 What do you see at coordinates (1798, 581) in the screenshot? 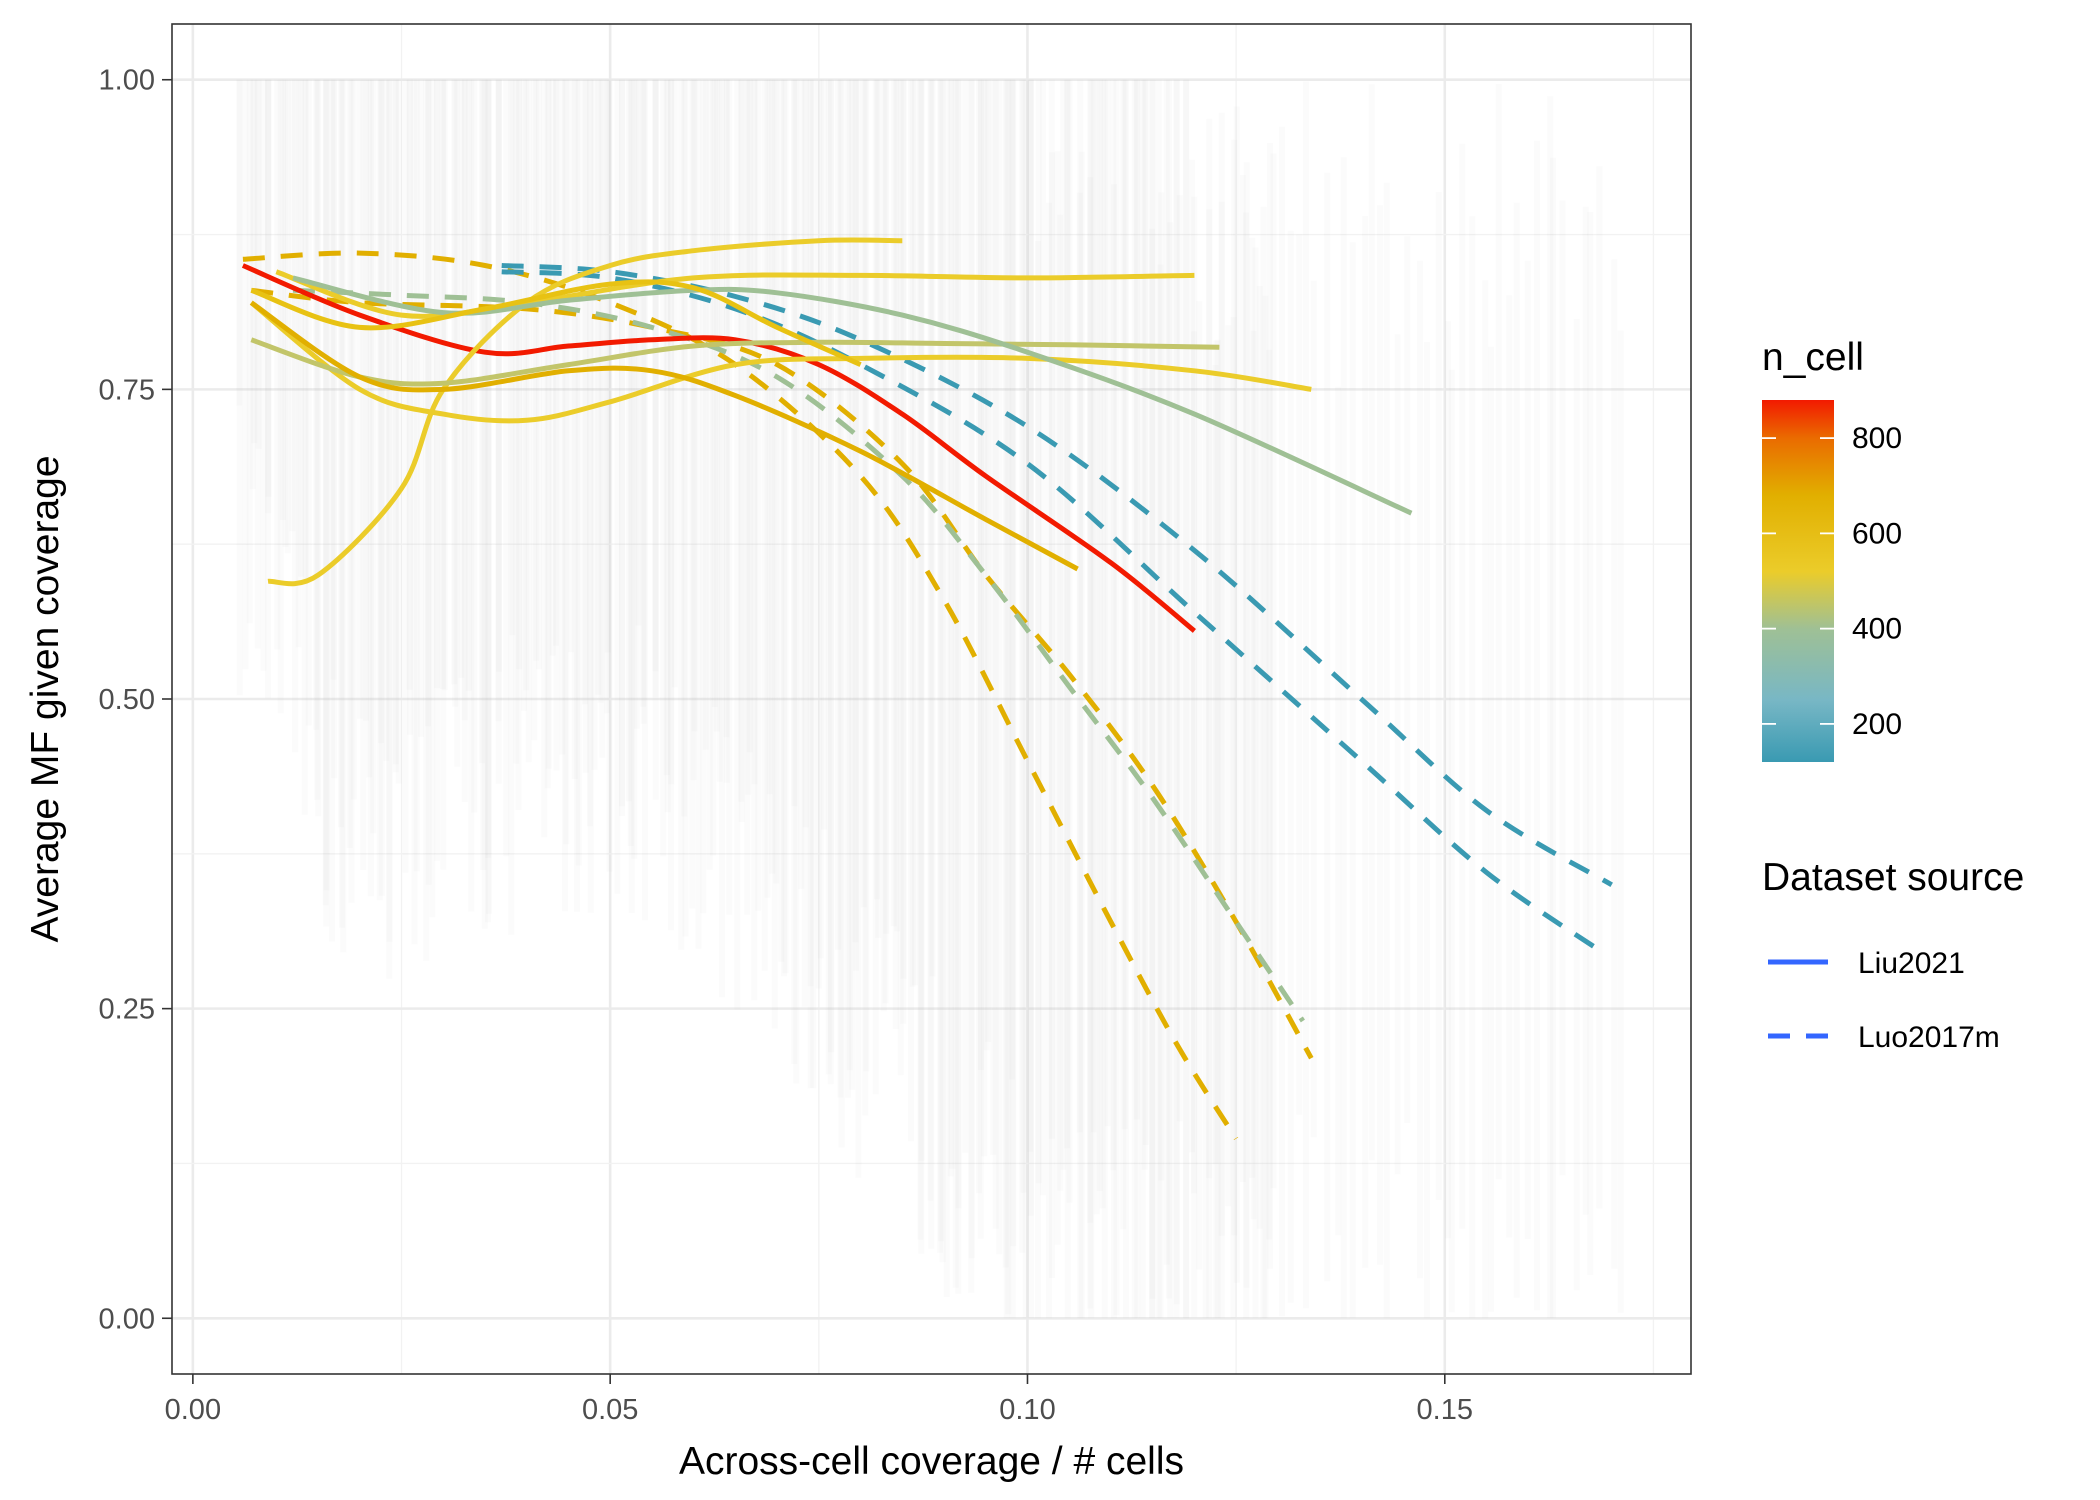
I see `color-legend-bar` at bounding box center [1798, 581].